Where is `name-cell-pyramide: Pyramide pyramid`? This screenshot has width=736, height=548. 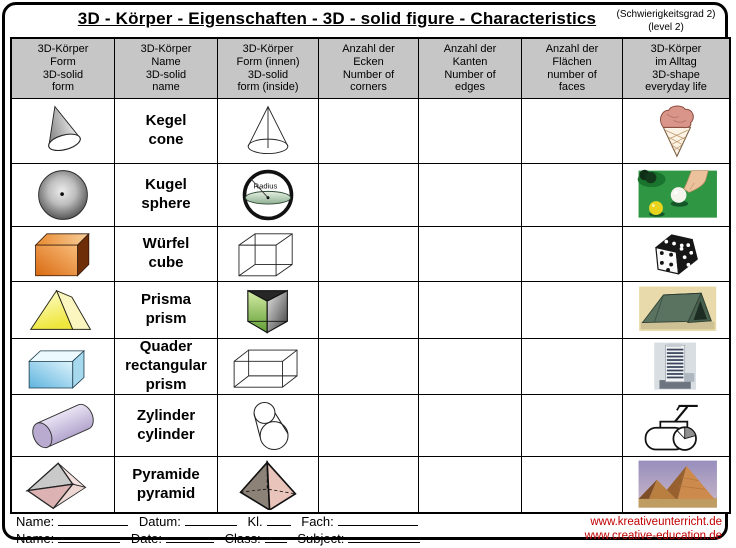 name-cell-pyramide: Pyramide pyramid is located at coordinates (166, 484).